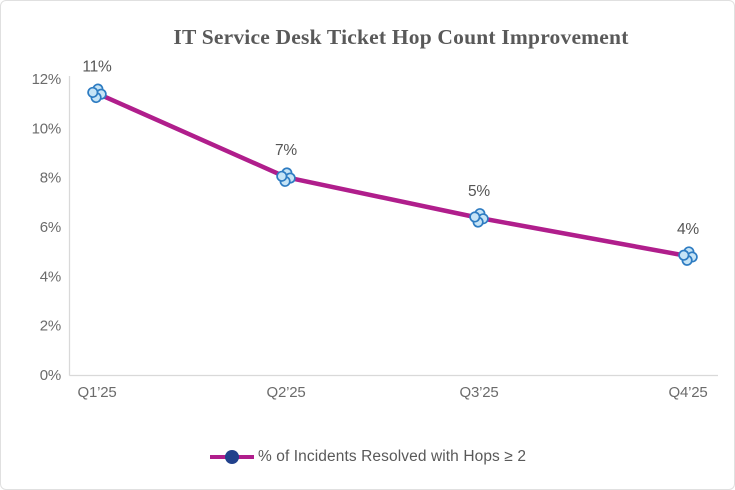 This screenshot has width=735, height=490. What do you see at coordinates (392, 456) in the screenshot?
I see `legend-label: % of Incidents Resolved with Hops ≥ 2` at bounding box center [392, 456].